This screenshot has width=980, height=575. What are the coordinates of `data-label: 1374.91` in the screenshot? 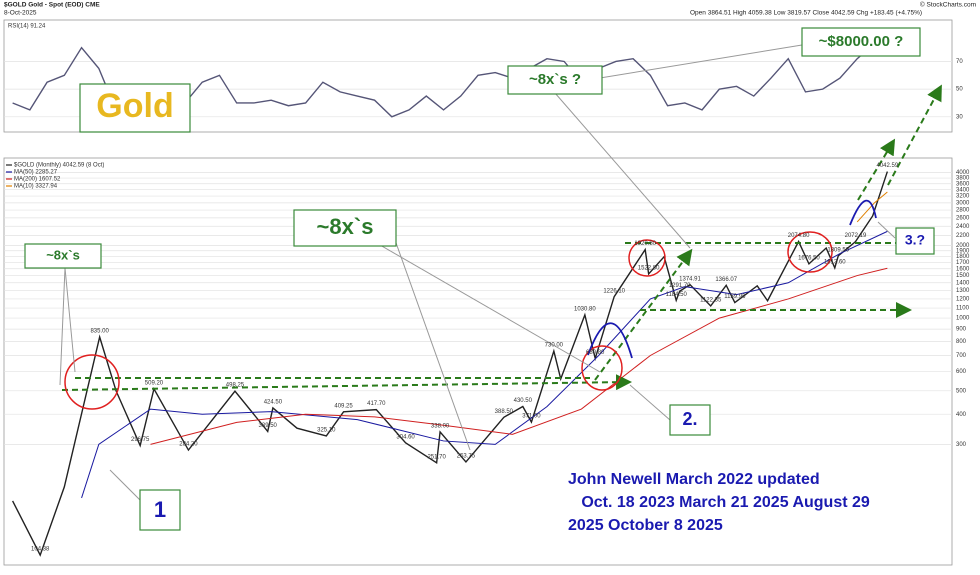 It's located at (690, 279).